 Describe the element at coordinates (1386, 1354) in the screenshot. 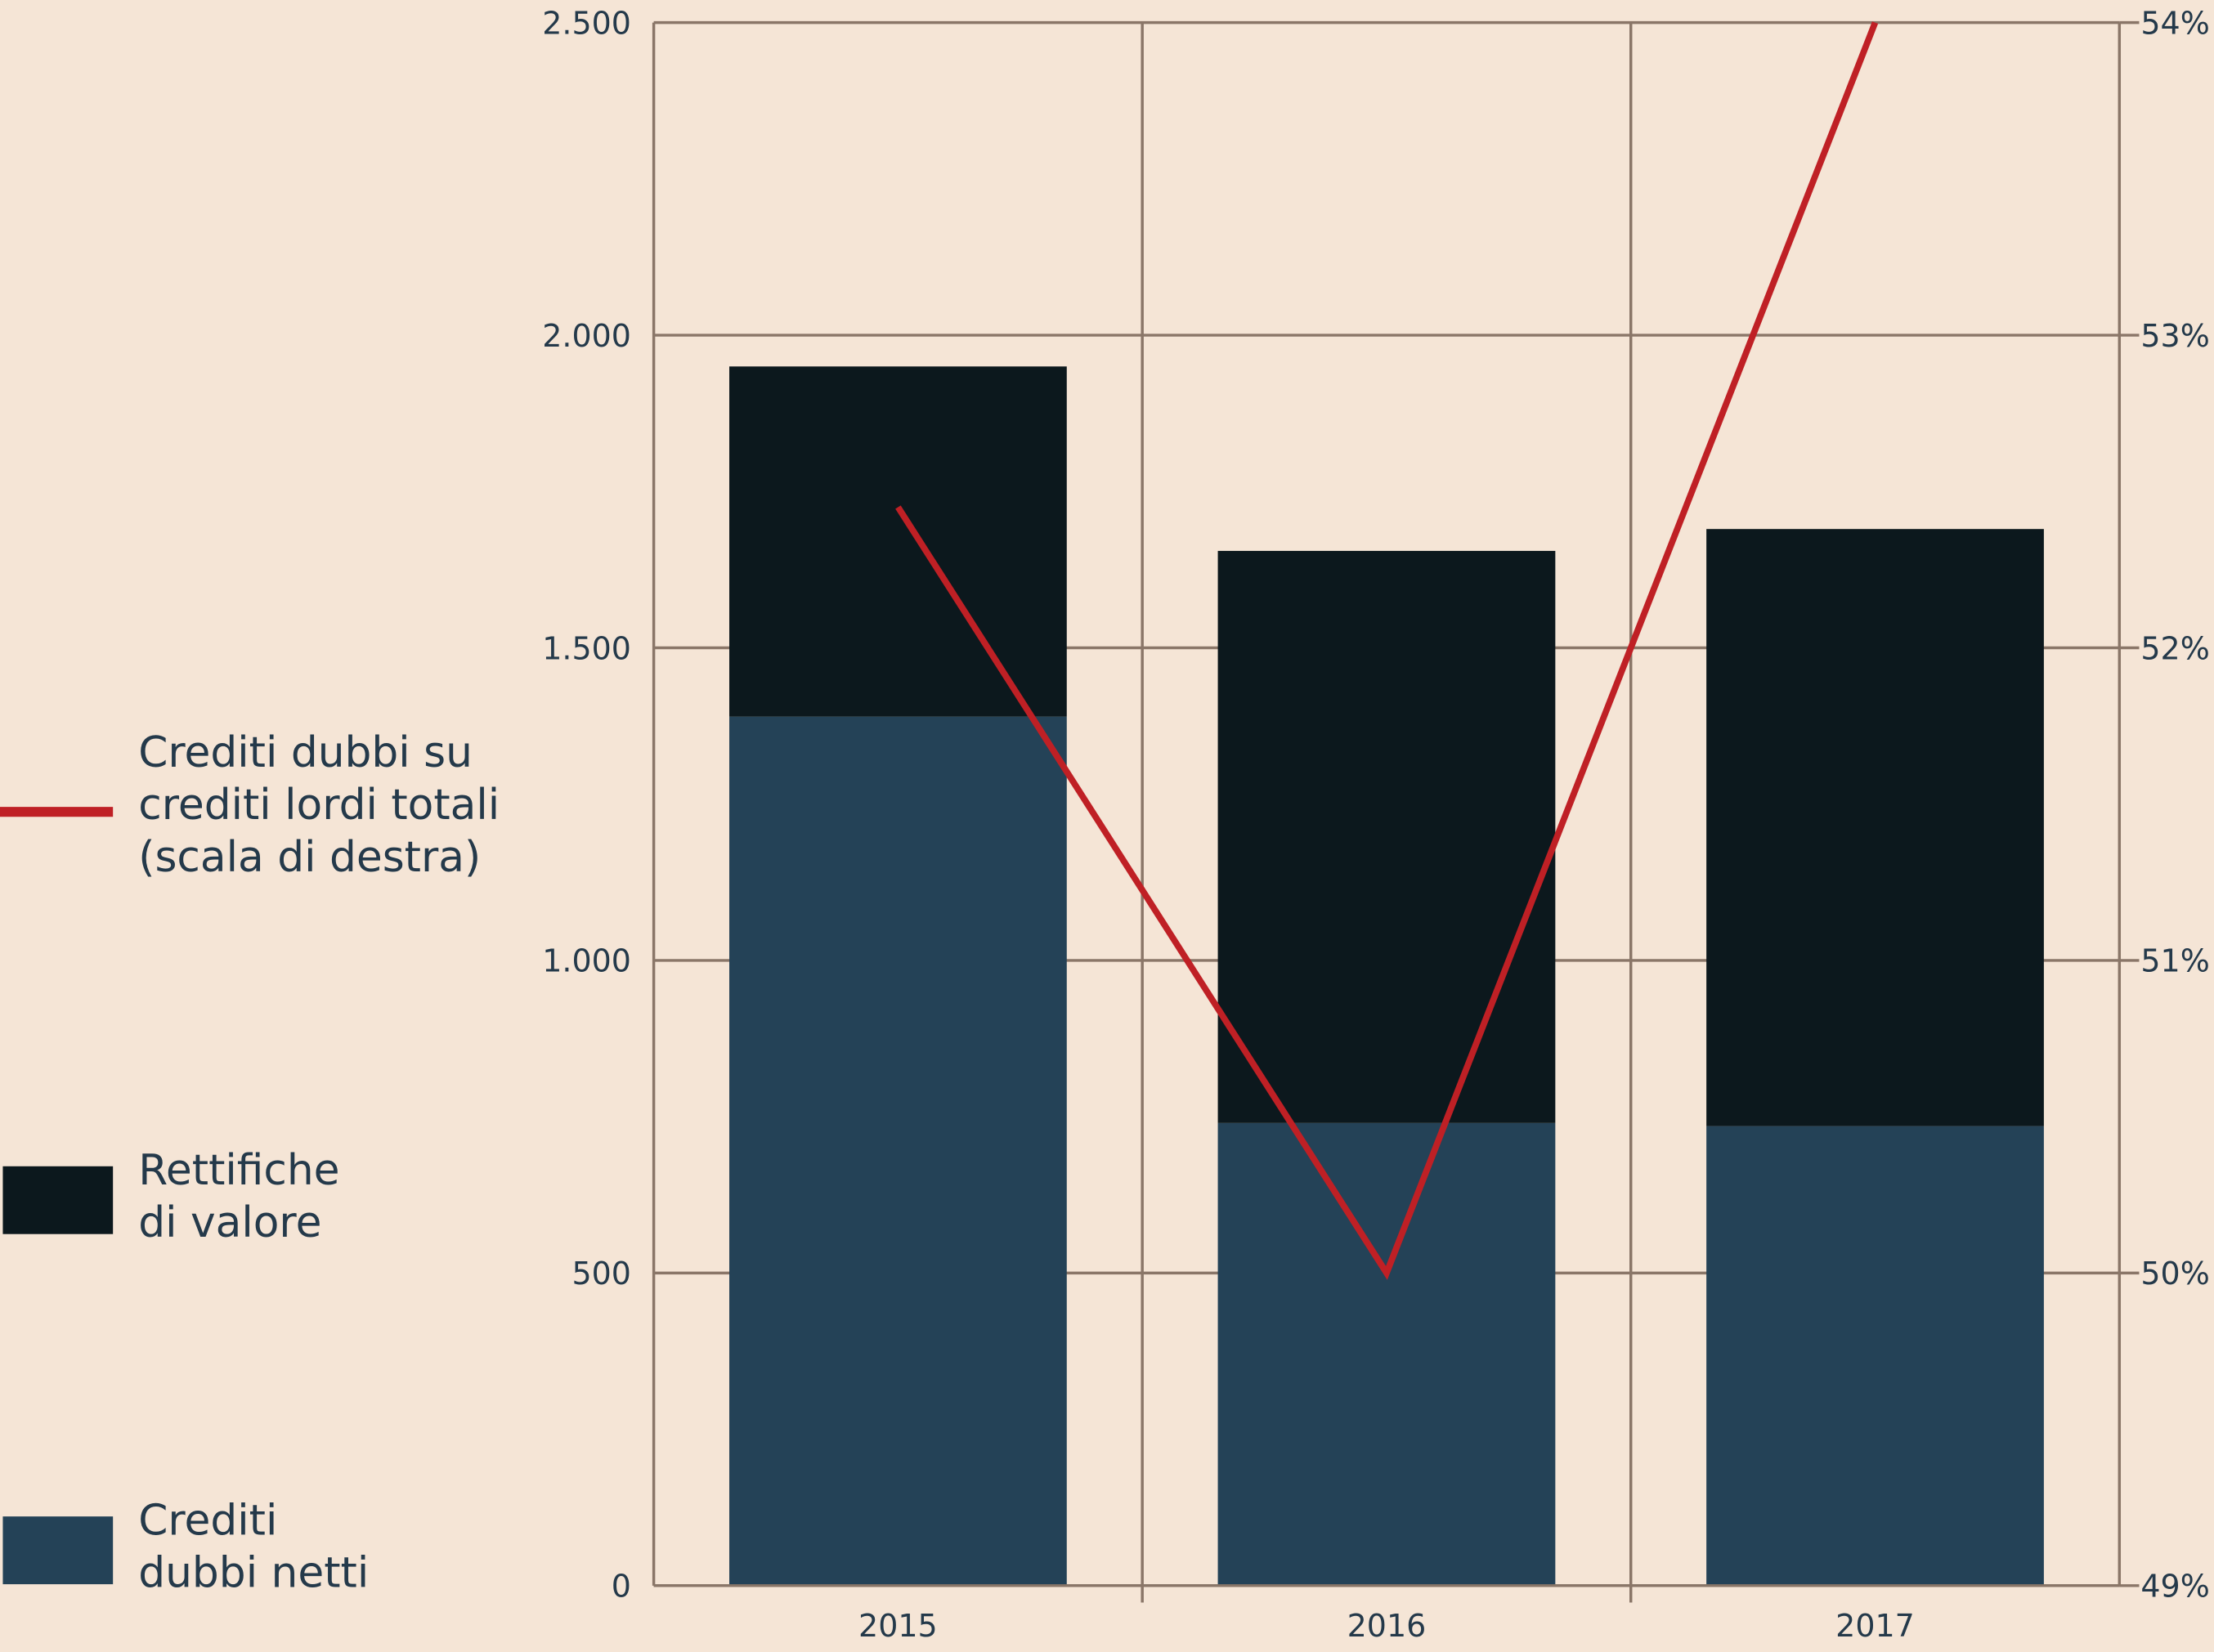

I see `bar-crediti-dubbi-netti-2016` at that location.